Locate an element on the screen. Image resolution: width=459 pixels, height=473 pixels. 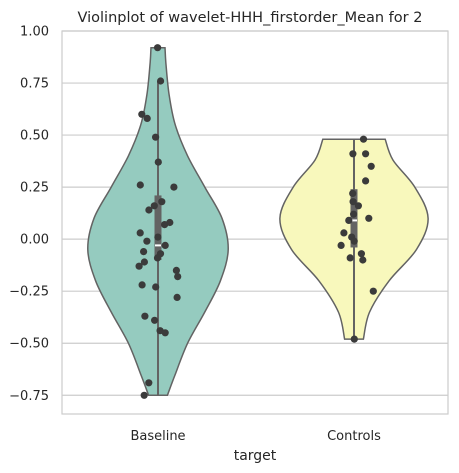
y-tick-label: −0.75 is located at coordinates (29, 396).